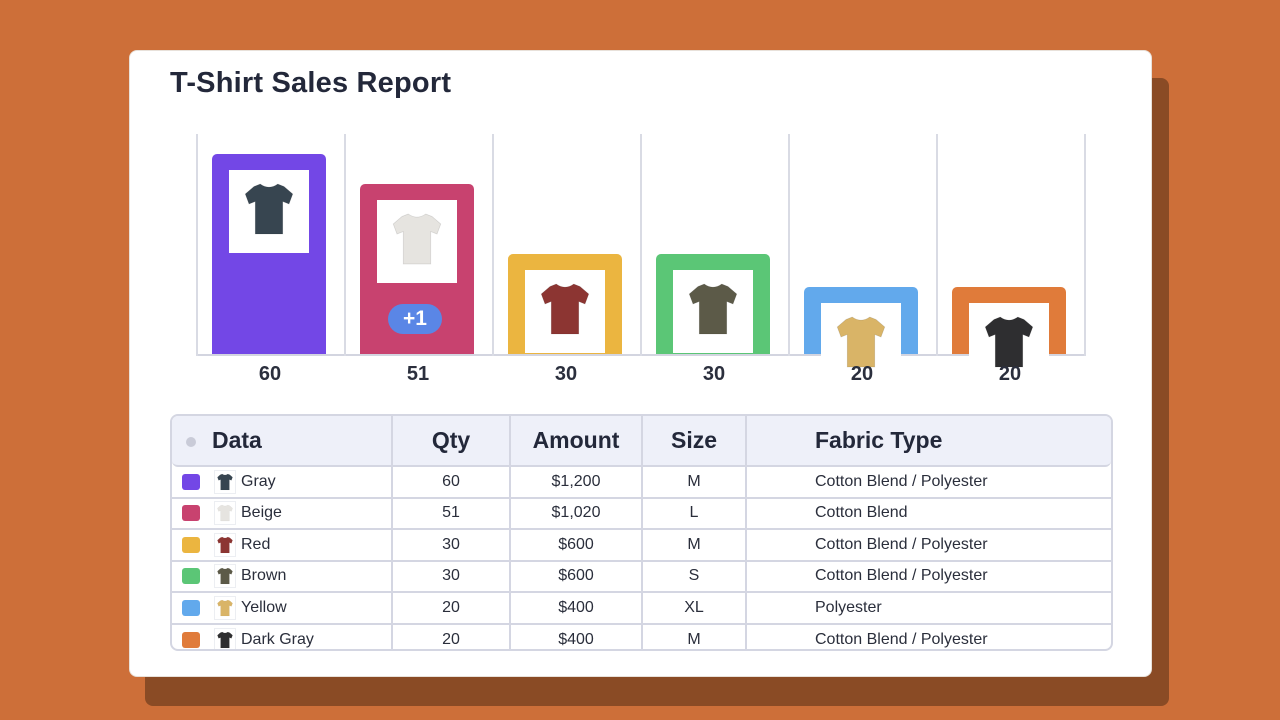  Describe the element at coordinates (577, 440) in the screenshot. I see `header-amount: Amount` at that location.